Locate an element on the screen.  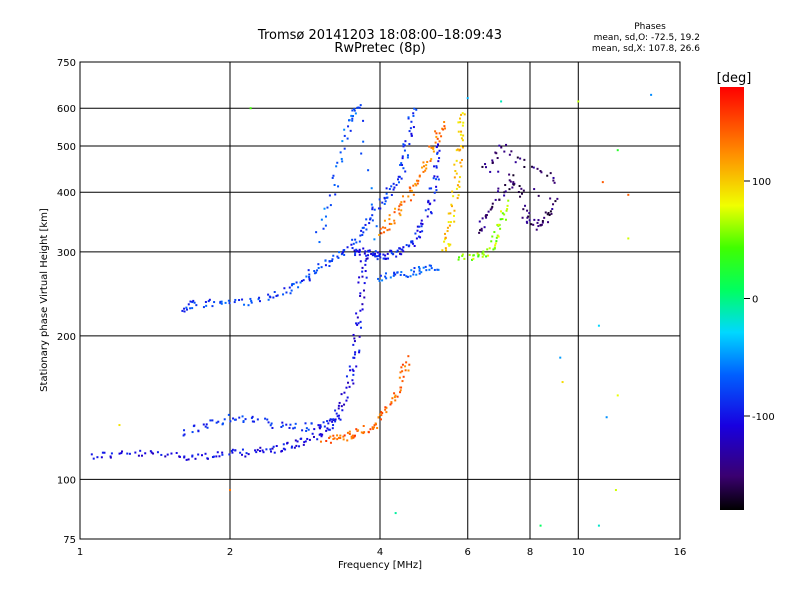
chart-title: Tromsø 20141203 18:08:00–18:09:43 is located at coordinates (380, 35).